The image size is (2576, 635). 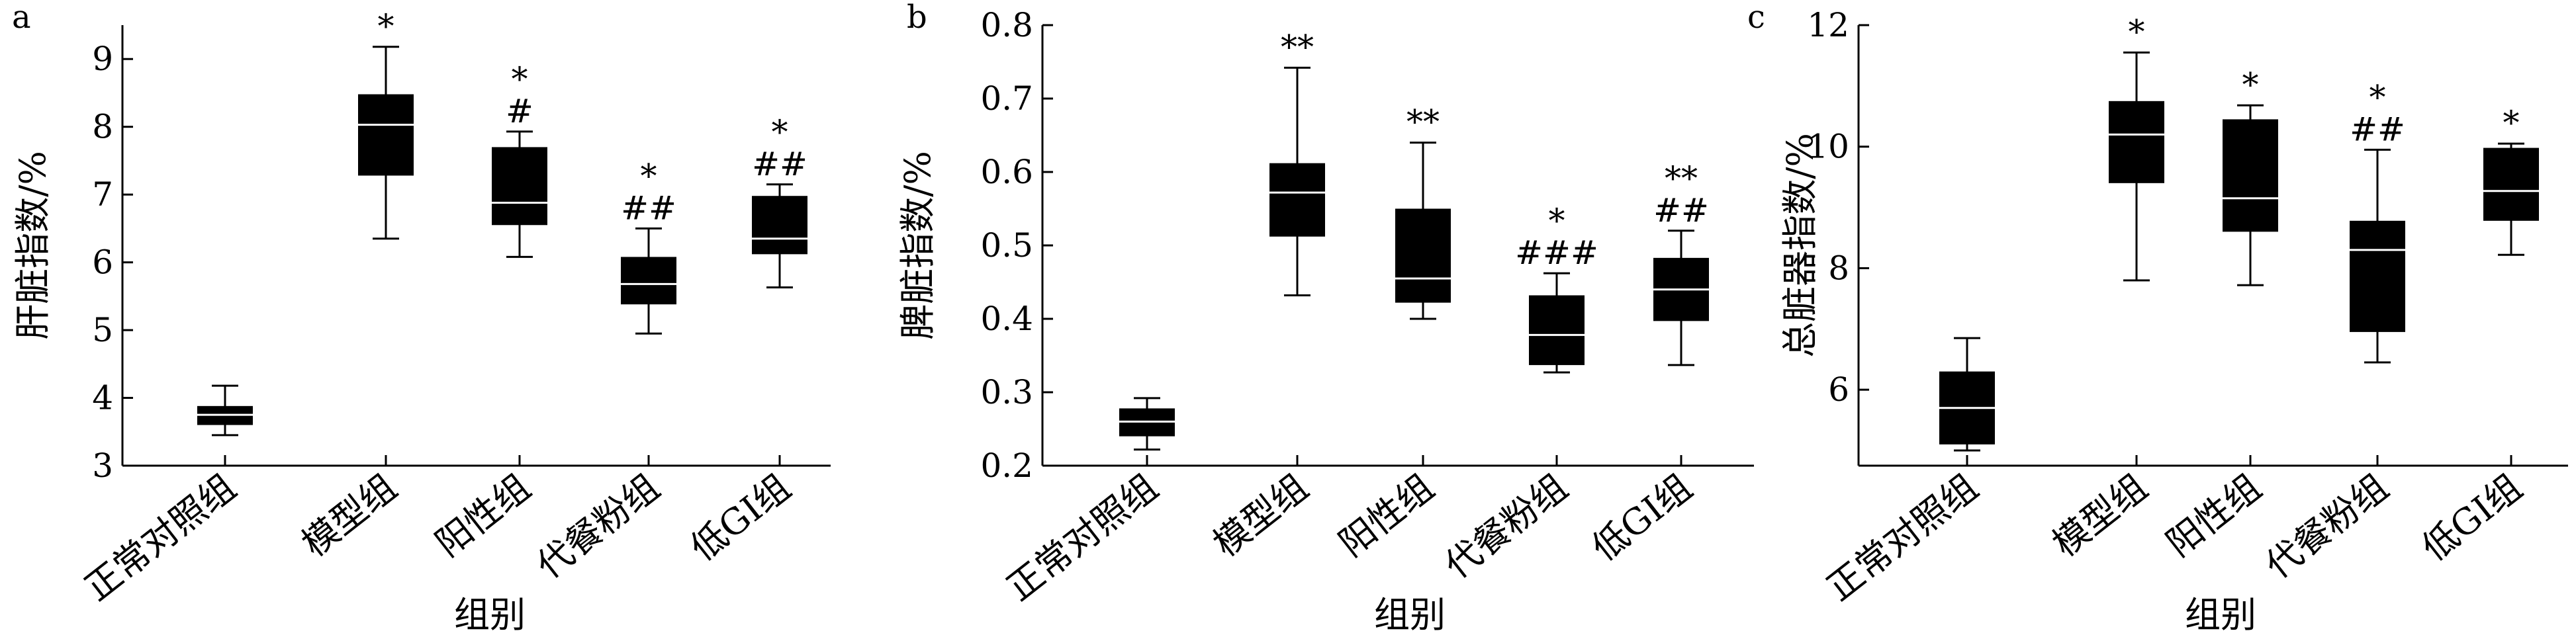 I want to click on panel-label: c, so click(x=1756, y=18).